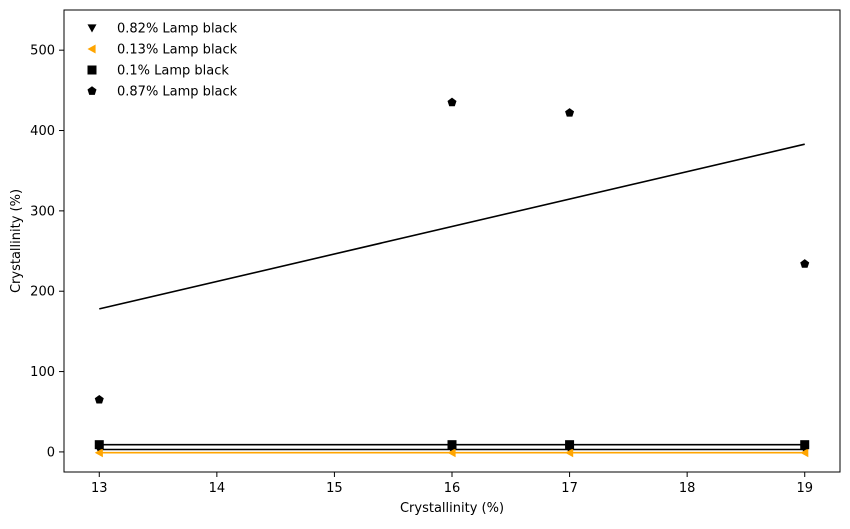  Describe the element at coordinates (42, 211) in the screenshot. I see `y-tick-label: 300` at that location.